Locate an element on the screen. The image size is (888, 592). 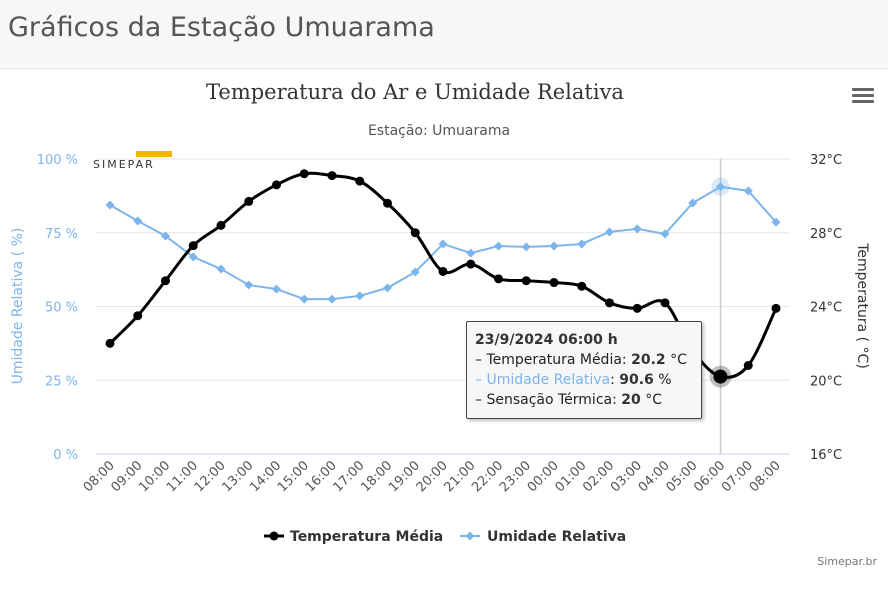
chart-title: Temperatura do Ar e Umidade Relativa is located at coordinates (415, 92).